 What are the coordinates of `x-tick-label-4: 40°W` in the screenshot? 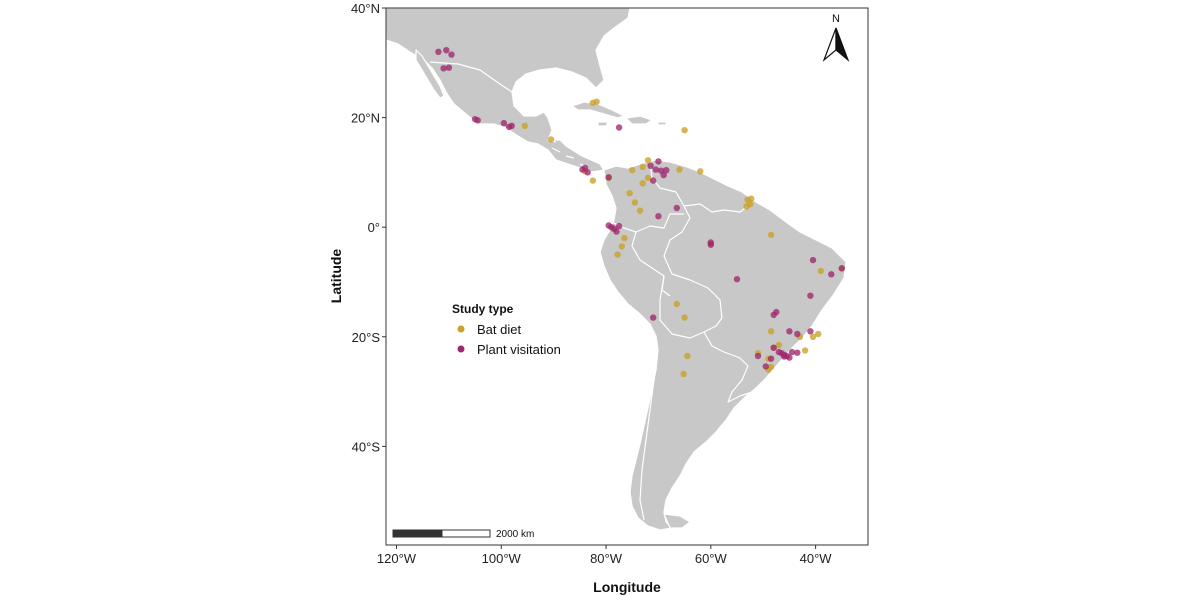 It's located at (816, 558).